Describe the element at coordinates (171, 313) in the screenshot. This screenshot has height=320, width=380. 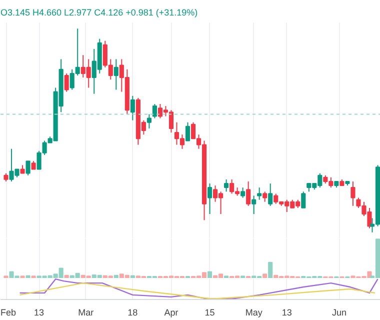
I see `x-tick-label: Apr` at that location.